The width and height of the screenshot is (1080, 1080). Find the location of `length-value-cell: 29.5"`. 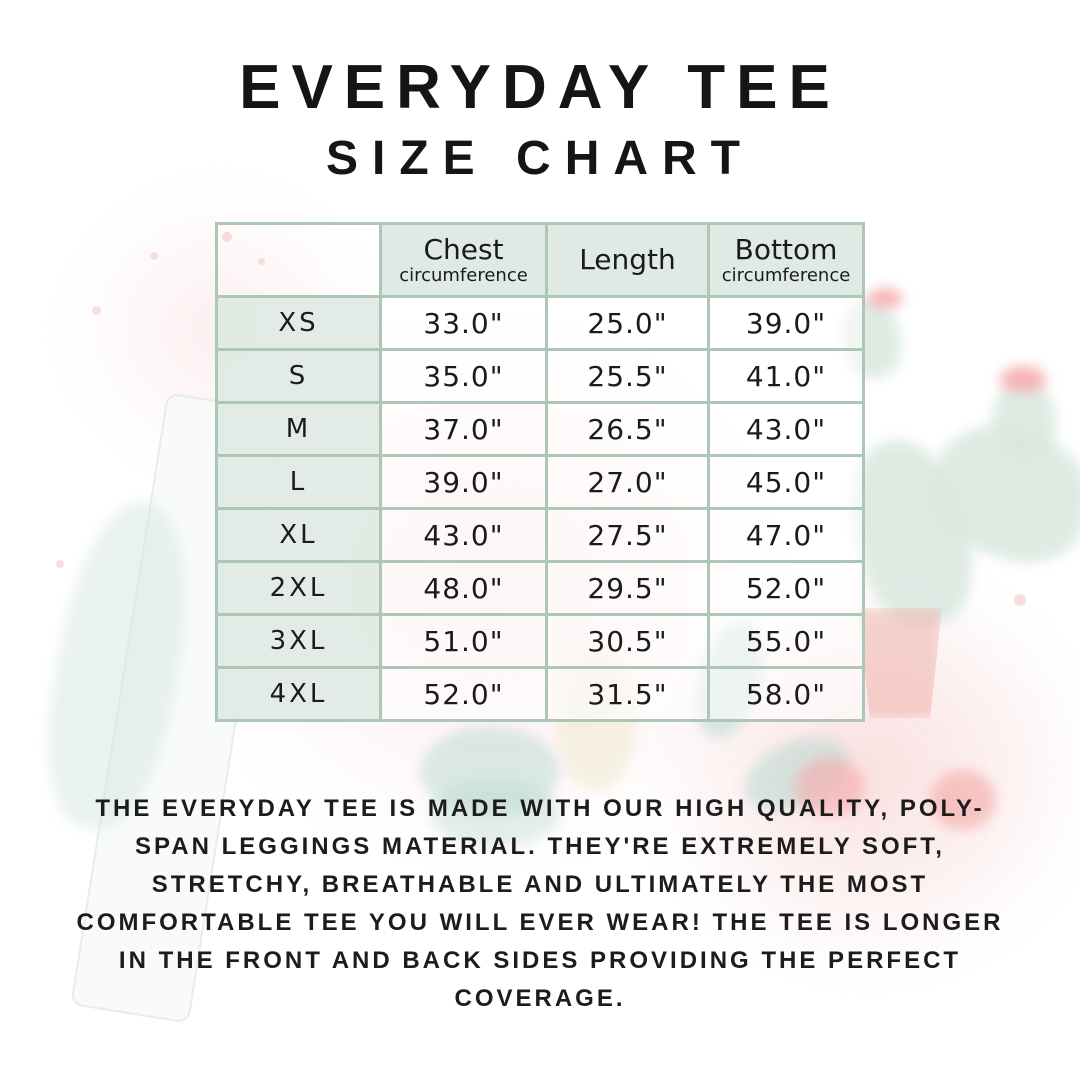

length-value-cell: 29.5" is located at coordinates (627, 588).